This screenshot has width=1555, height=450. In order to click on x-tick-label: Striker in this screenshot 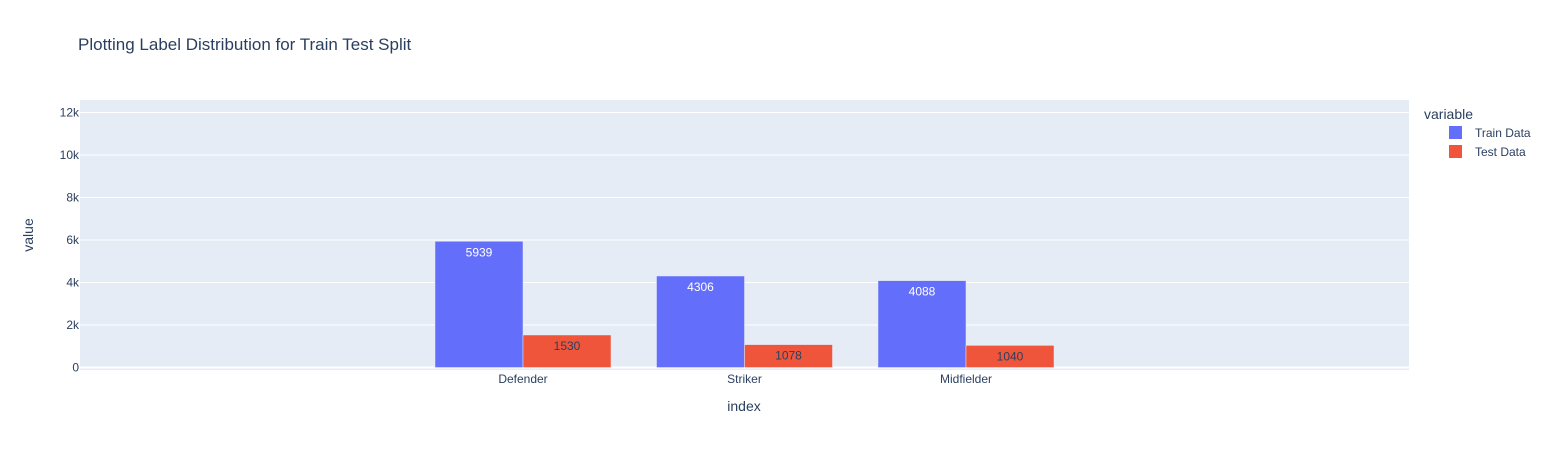, I will do `click(744, 379)`.